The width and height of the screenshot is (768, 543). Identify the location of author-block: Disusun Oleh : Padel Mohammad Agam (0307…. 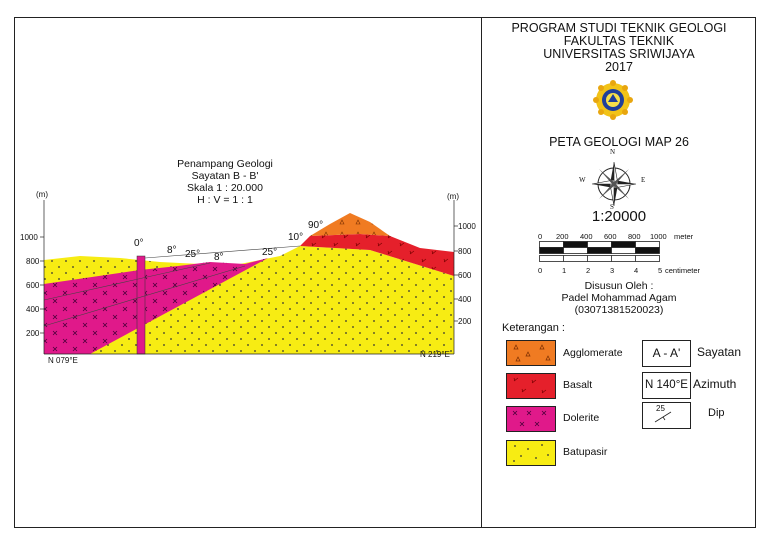
(619, 298).